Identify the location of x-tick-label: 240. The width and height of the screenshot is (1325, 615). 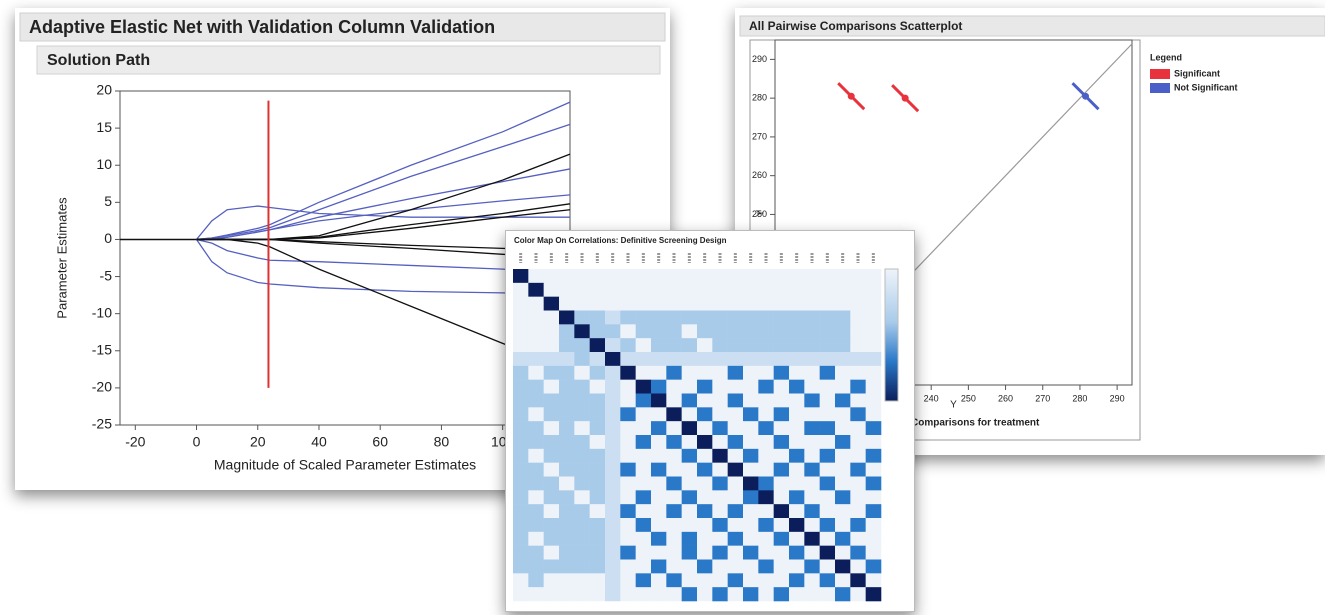
(931, 399).